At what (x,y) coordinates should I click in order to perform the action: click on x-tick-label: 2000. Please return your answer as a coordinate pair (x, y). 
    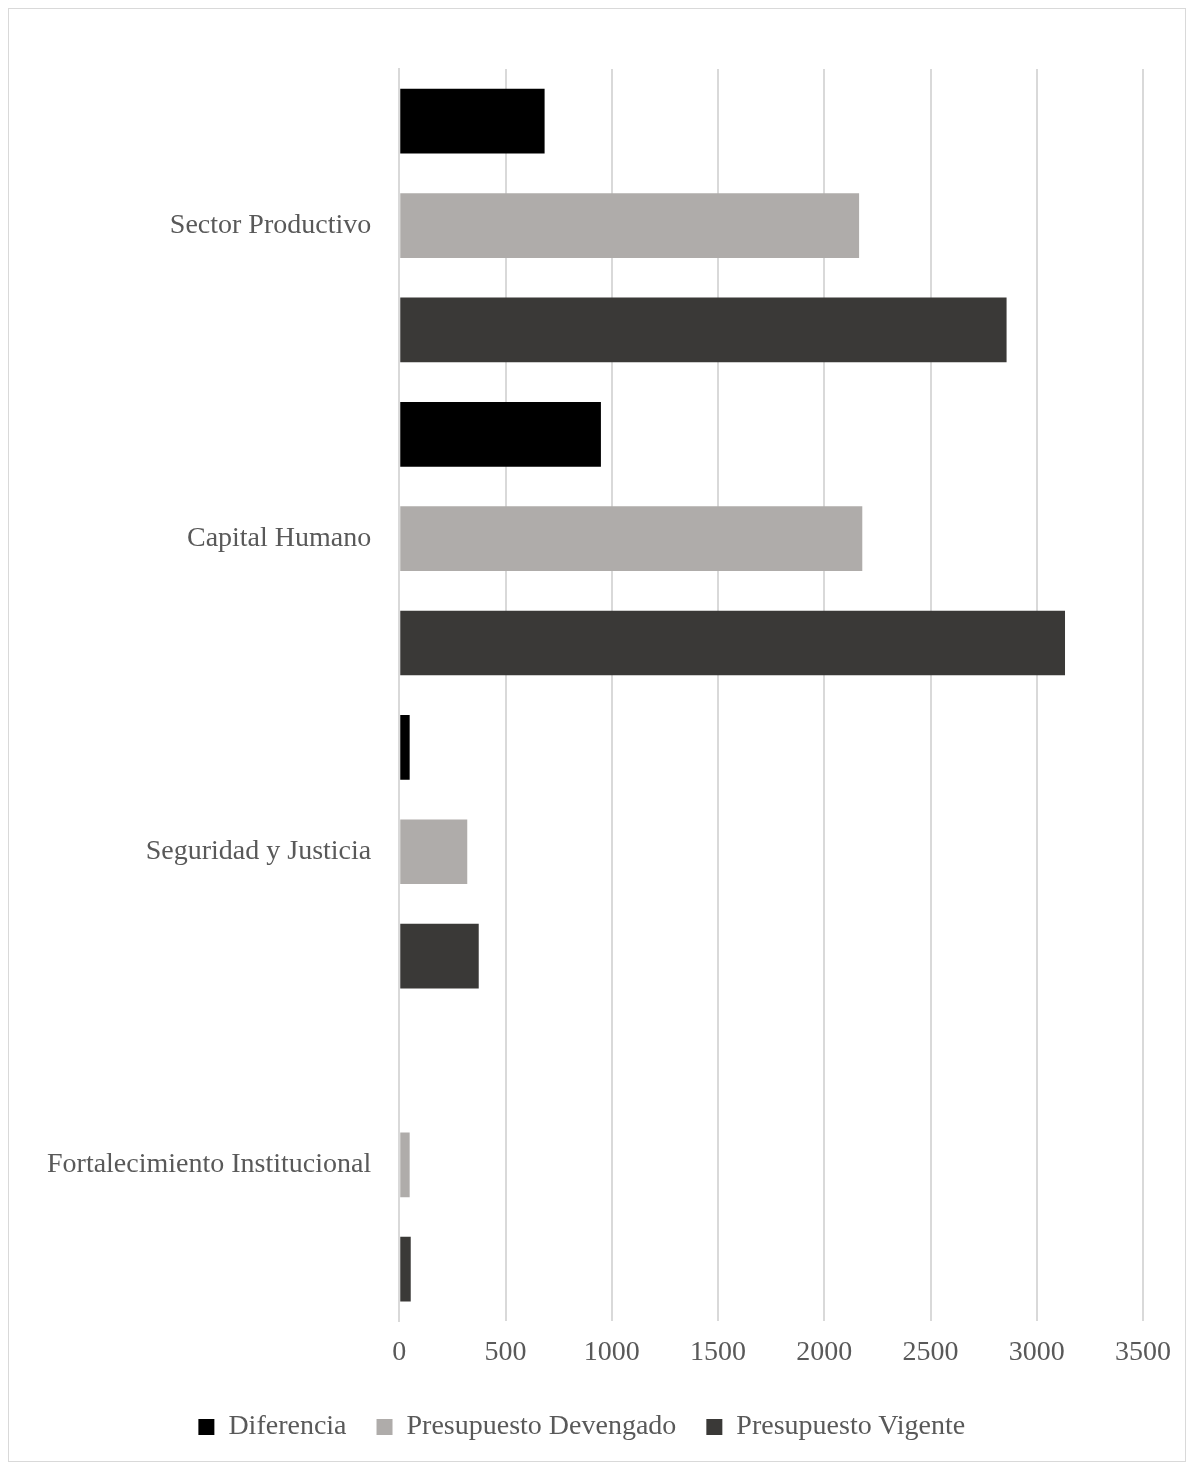
    Looking at the image, I should click on (824, 1350).